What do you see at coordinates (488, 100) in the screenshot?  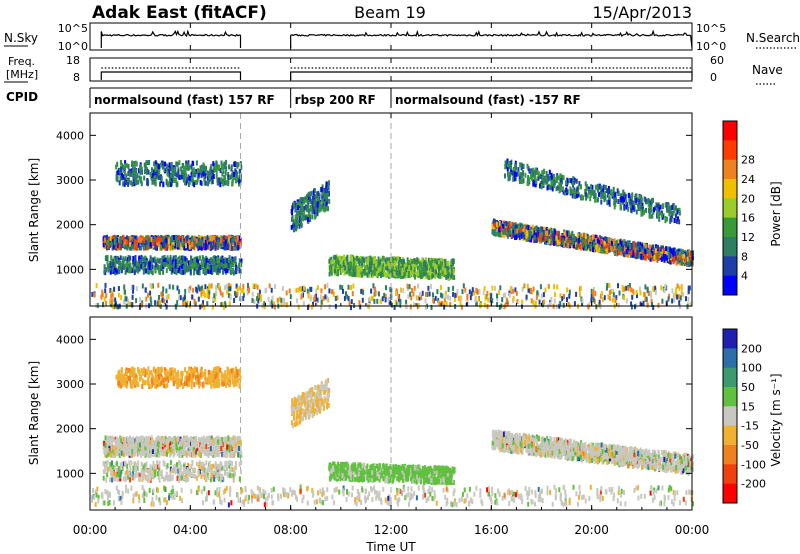 I see `cpid-segment-label: normalsound (fast) -157 RF` at bounding box center [488, 100].